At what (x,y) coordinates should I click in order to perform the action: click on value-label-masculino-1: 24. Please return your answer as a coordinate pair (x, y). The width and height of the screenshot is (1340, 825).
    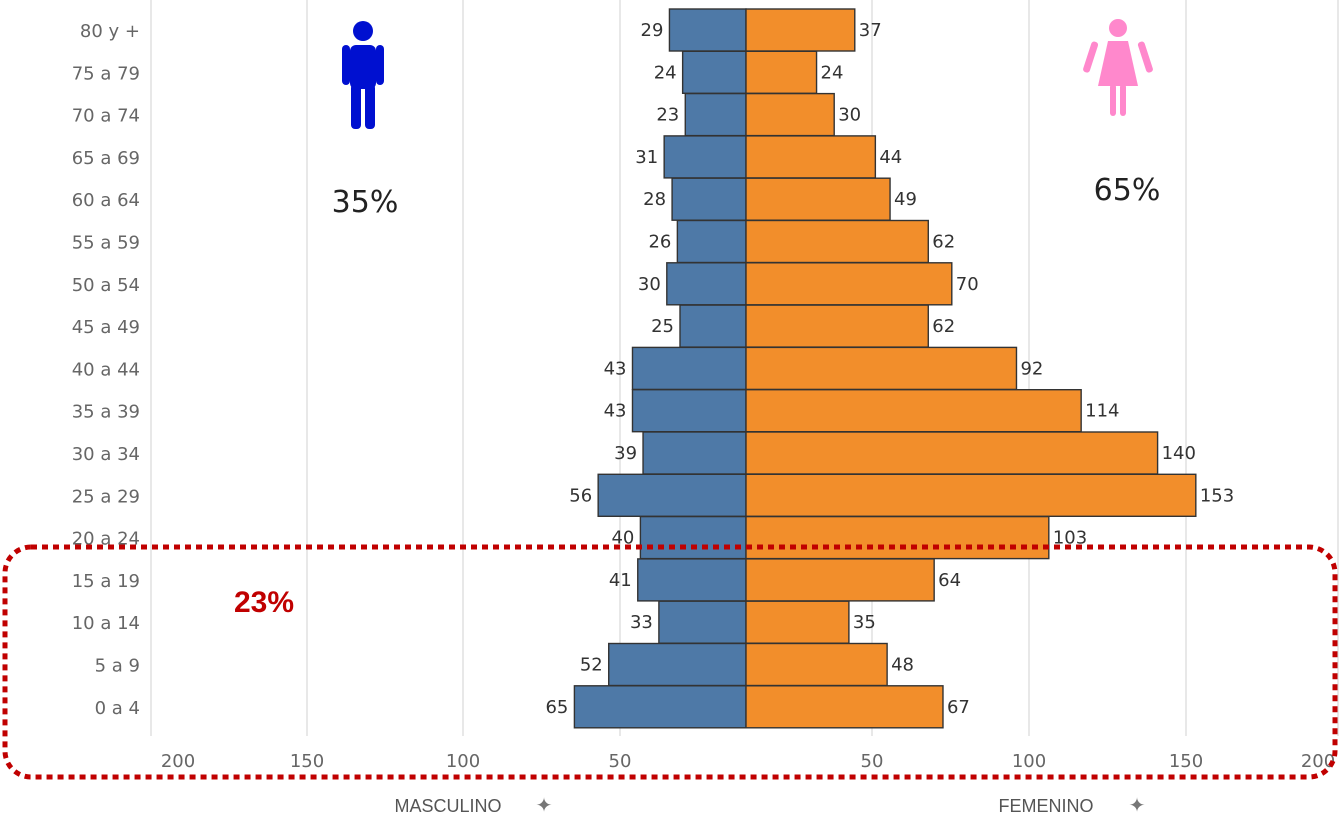
    Looking at the image, I should click on (665, 72).